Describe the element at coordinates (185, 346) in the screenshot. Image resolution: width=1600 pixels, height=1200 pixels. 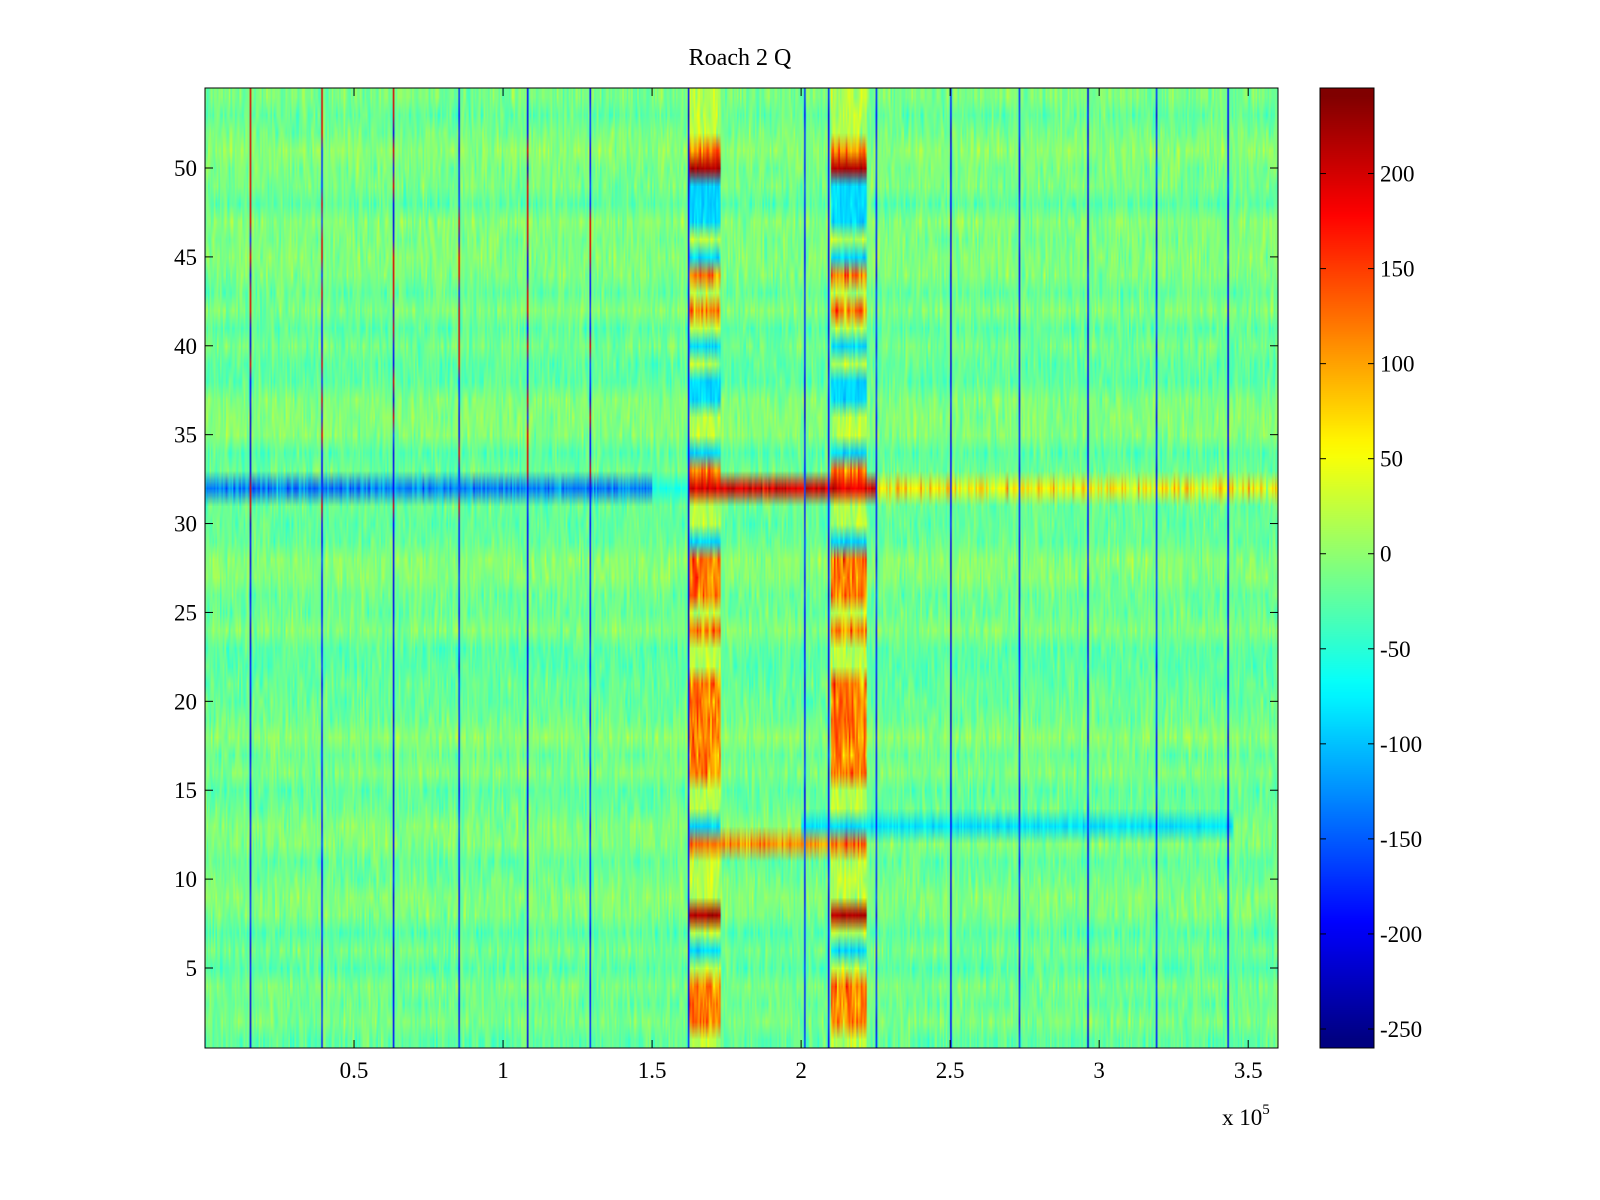
I see `y-tick-label: 40` at that location.